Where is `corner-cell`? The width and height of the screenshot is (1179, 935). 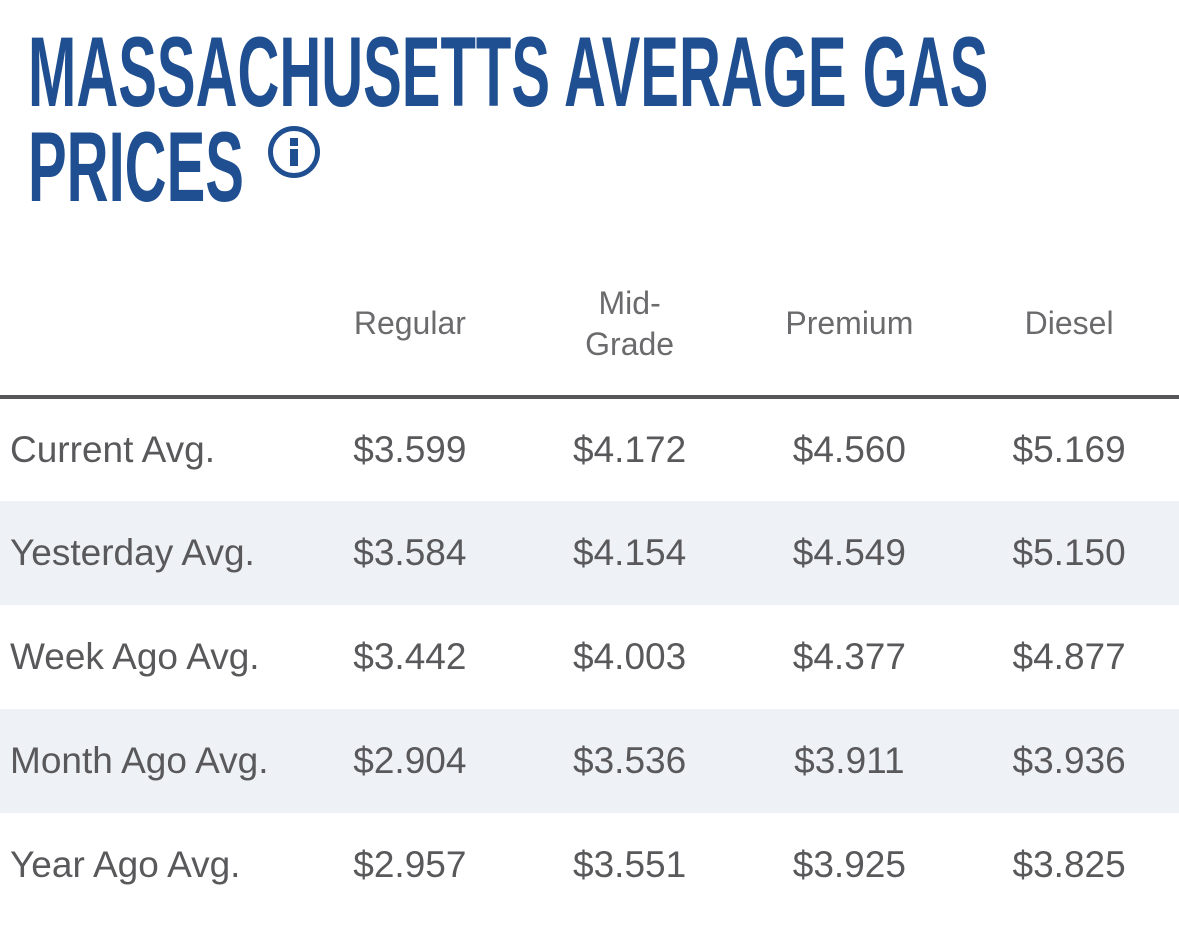 corner-cell is located at coordinates (150, 307).